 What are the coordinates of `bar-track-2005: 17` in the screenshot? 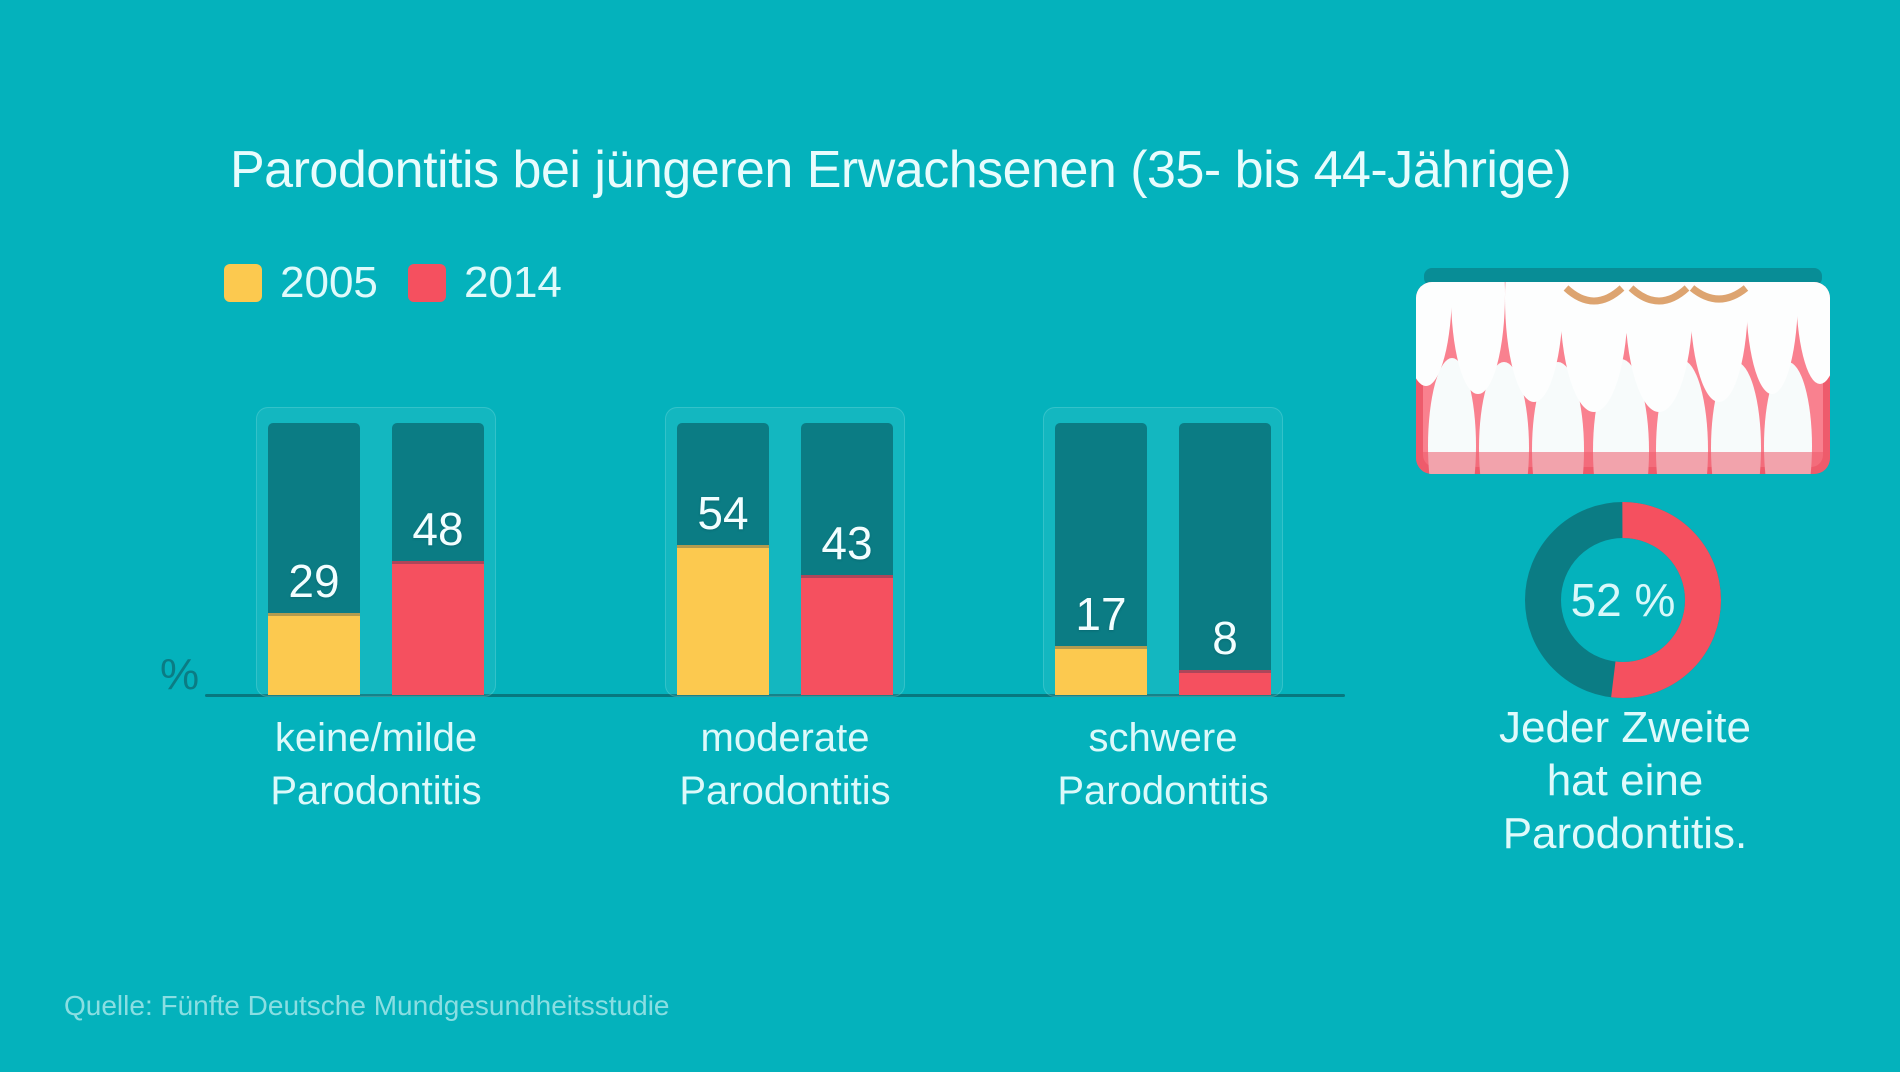 It's located at (1101, 559).